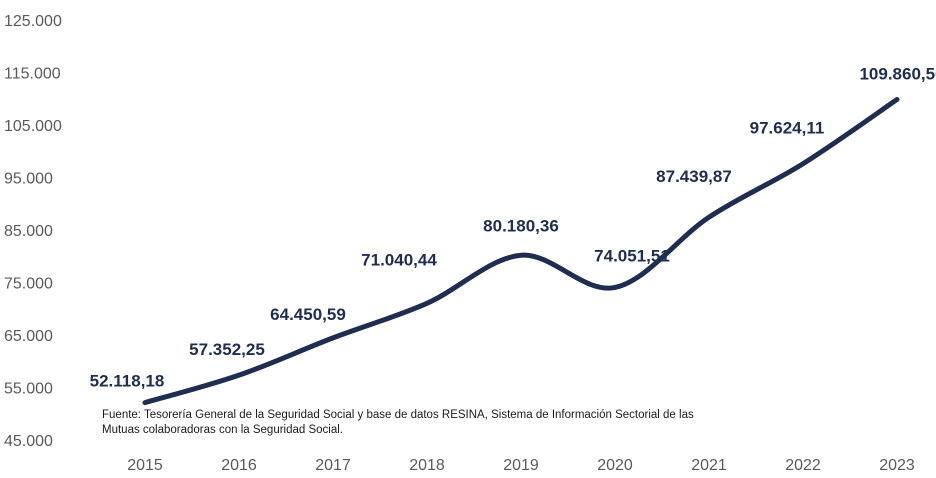 The image size is (936, 478). What do you see at coordinates (787, 128) in the screenshot?
I see `data-label: 97.624,11` at bounding box center [787, 128].